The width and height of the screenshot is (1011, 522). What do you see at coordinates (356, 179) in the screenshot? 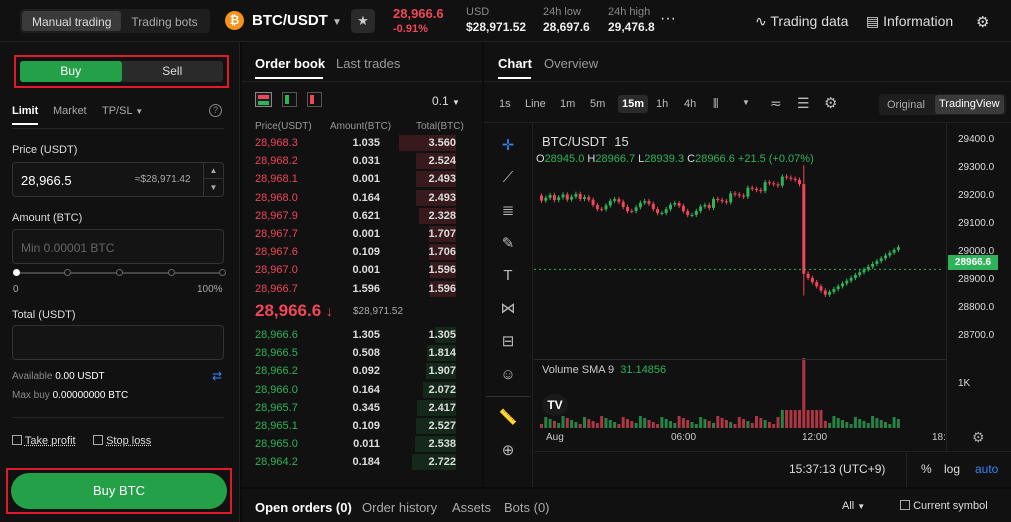
I see `ask-row: 28,968.1 0.001 2.493` at bounding box center [356, 179].